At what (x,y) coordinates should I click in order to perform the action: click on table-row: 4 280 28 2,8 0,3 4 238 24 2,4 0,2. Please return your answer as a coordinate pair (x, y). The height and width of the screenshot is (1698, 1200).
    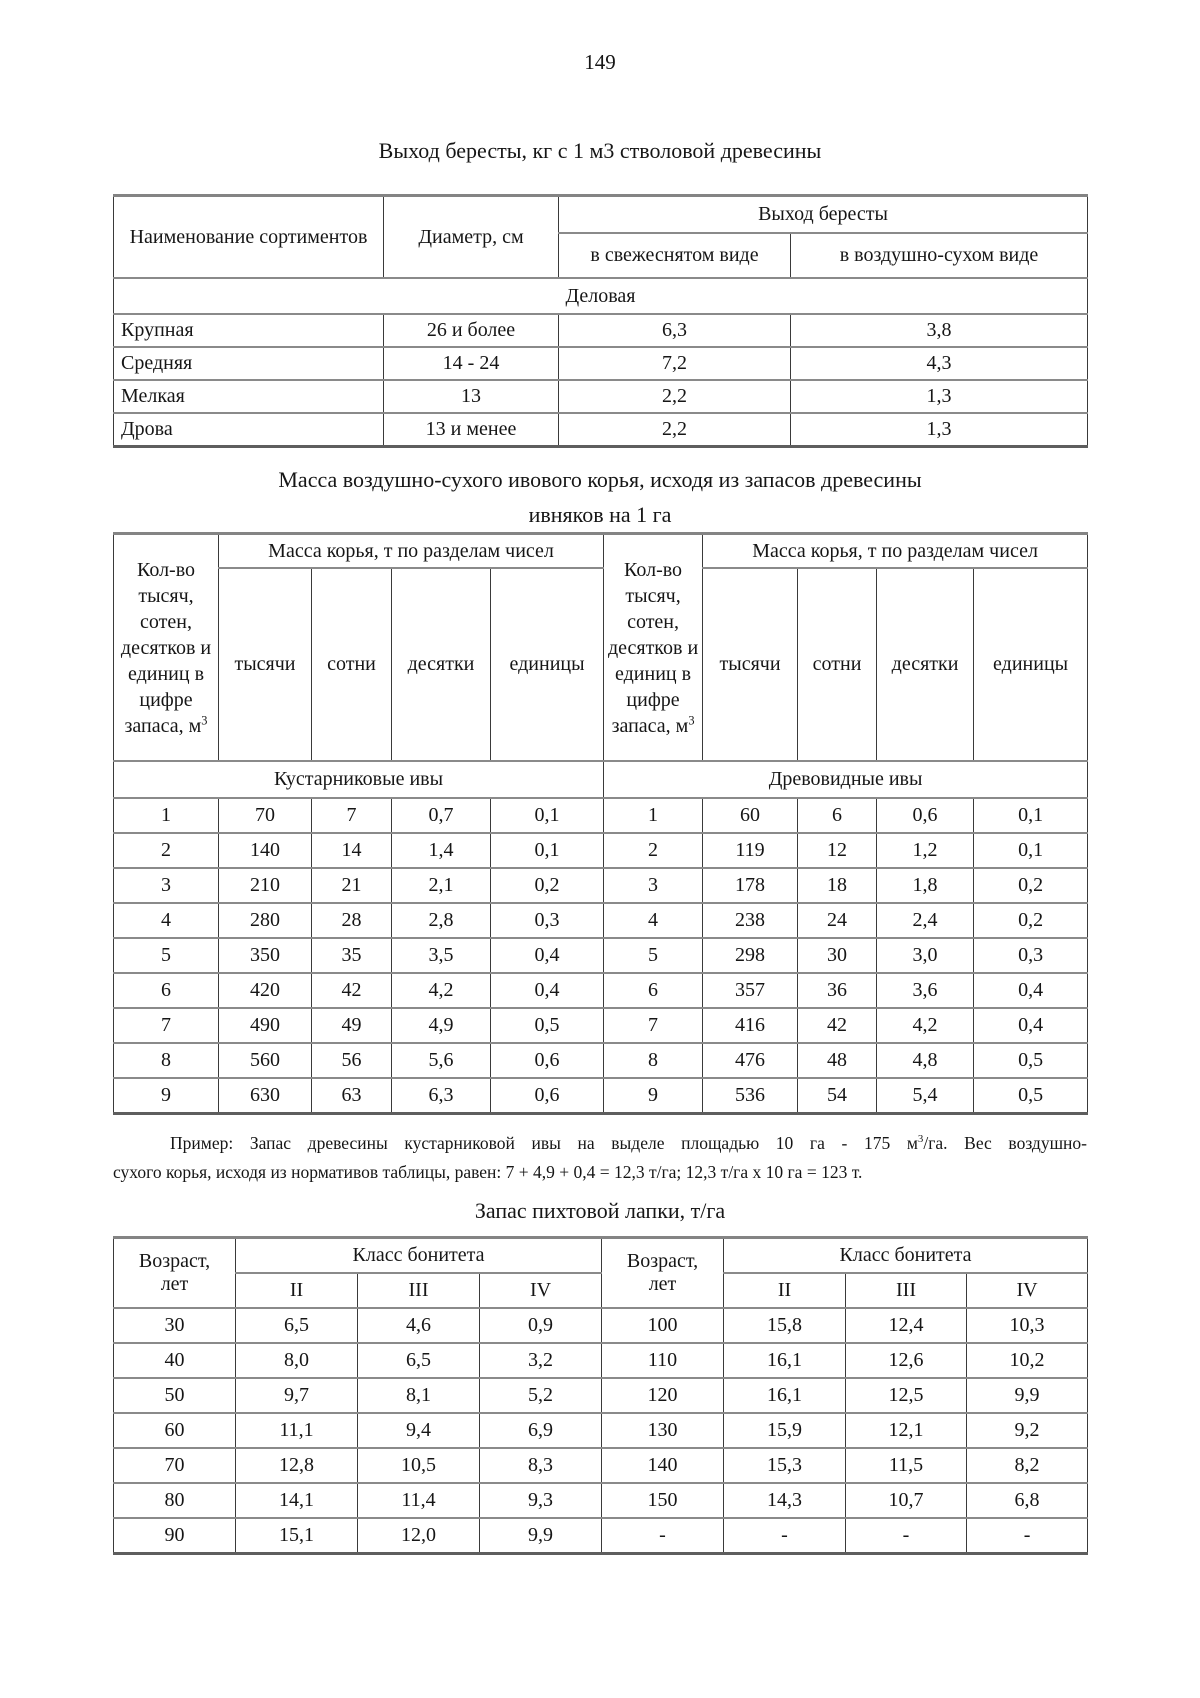
    Looking at the image, I should click on (601, 920).